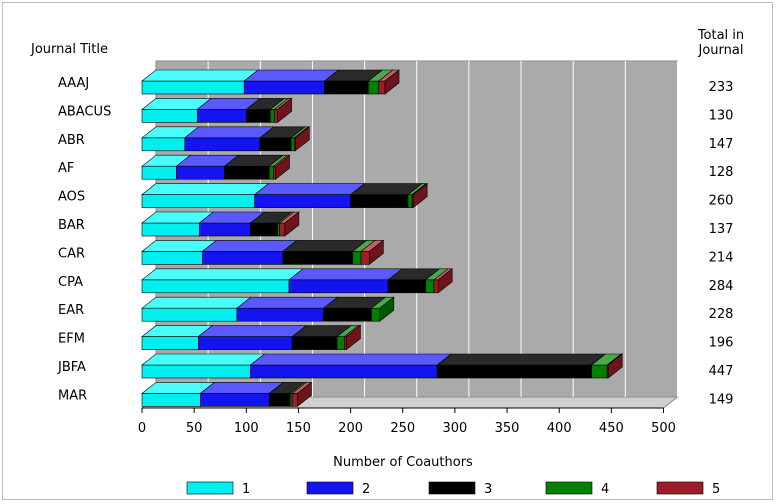  What do you see at coordinates (721, 257) in the screenshot?
I see `total-label: 214` at bounding box center [721, 257].